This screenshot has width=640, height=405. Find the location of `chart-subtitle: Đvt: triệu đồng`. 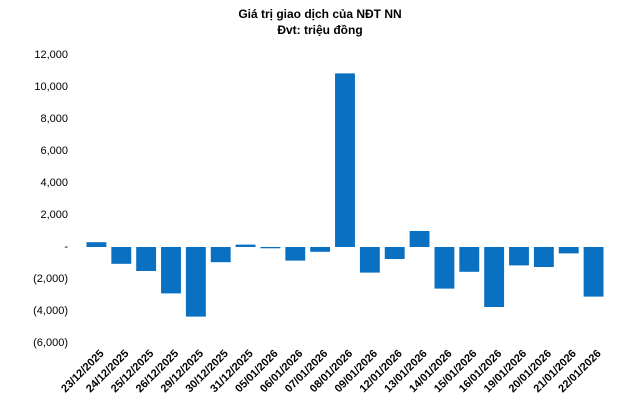

chart-subtitle: Đvt: triệu đồng is located at coordinates (319, 30).